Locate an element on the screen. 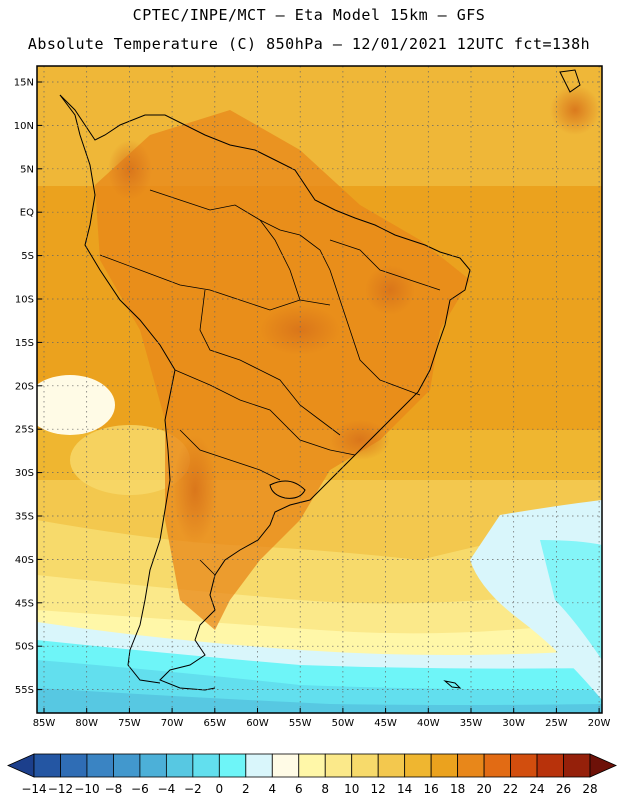  lat-label: 55S is located at coordinates (24, 690).